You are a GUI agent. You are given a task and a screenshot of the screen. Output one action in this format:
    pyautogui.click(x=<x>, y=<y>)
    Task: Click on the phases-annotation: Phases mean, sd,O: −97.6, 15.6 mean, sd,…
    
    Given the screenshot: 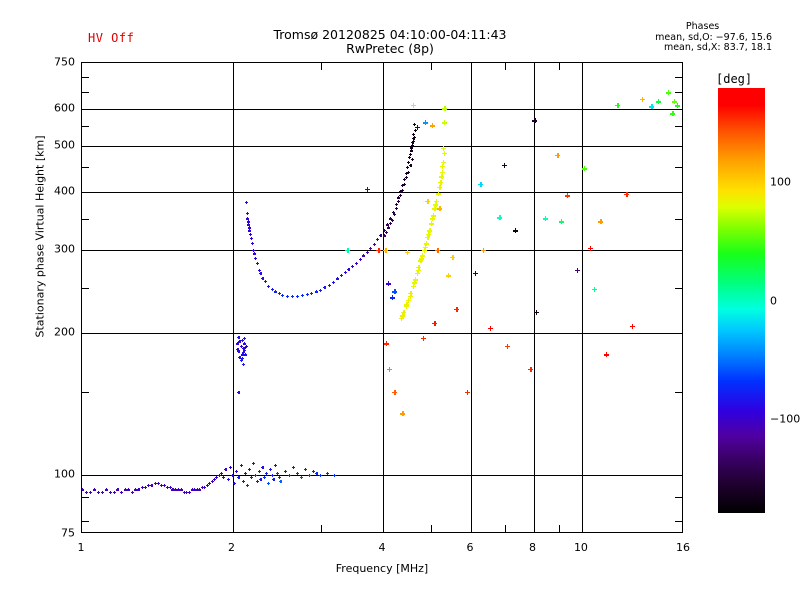 What is the action you would take?
    pyautogui.click(x=713, y=37)
    